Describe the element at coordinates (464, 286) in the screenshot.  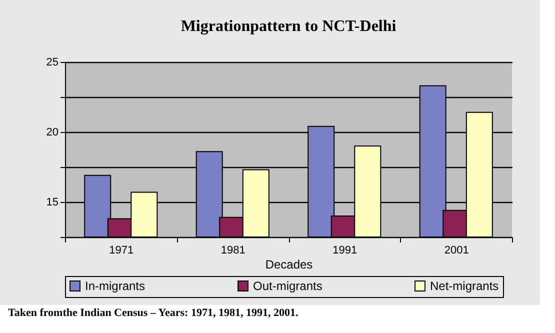
I see `legend-label: Net-migrants` at that location.